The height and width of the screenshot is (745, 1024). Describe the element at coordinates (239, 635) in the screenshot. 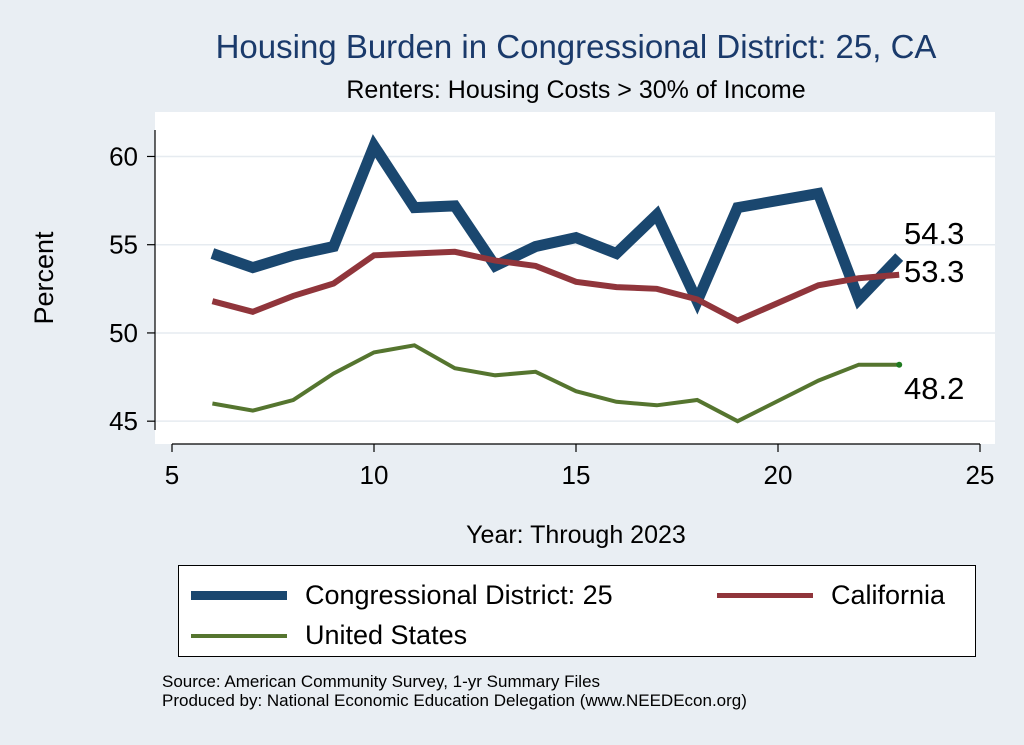

I see `legend-swatch-united-states` at that location.